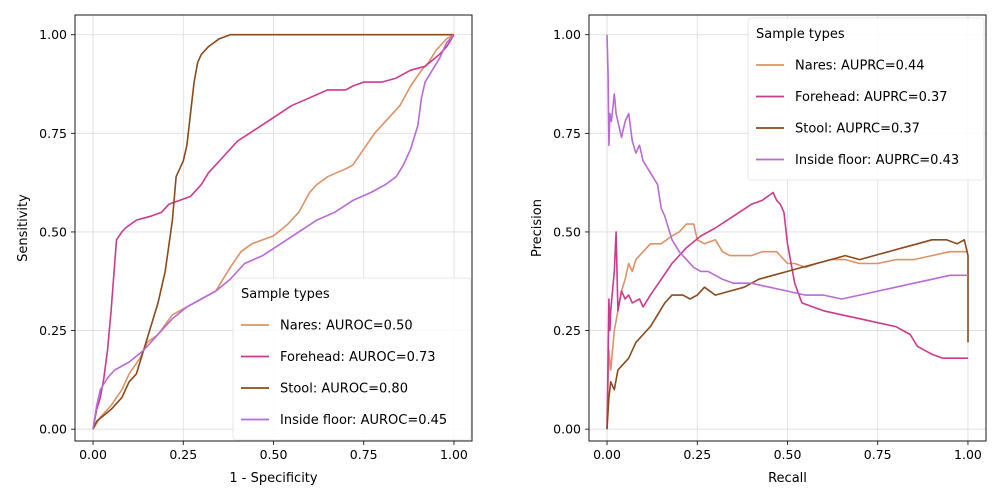  I want to click on pr-y-tick-label: 0.00, so click(567, 429).